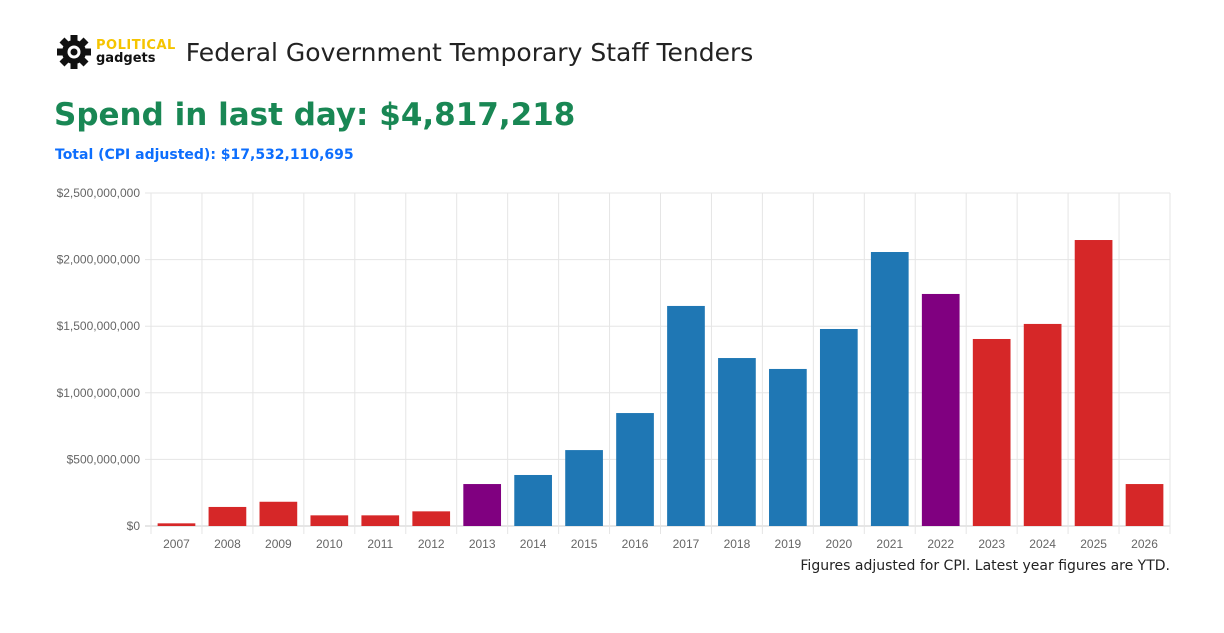 The image size is (1224, 633). Describe the element at coordinates (635, 469) in the screenshot. I see `bar-2016` at that location.